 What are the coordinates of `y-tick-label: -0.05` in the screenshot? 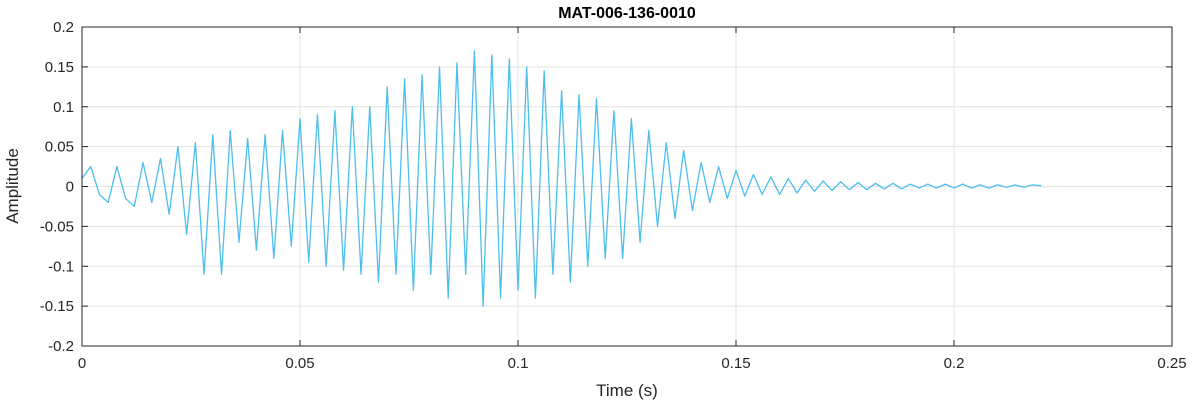 It's located at (57, 226).